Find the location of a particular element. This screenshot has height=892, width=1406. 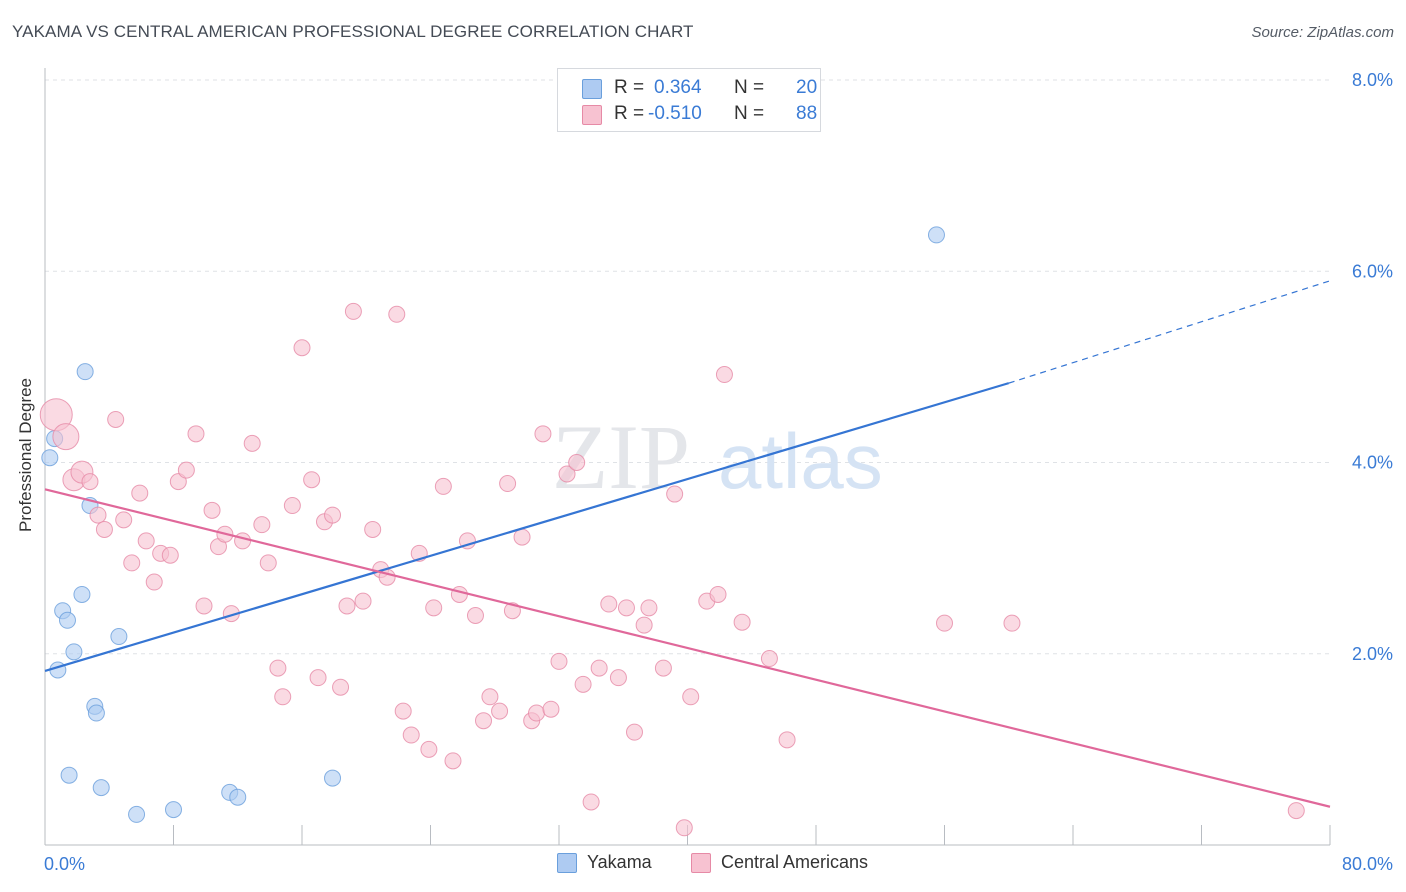

legend-n-value-yakama: 20 is located at coordinates (807, 87).